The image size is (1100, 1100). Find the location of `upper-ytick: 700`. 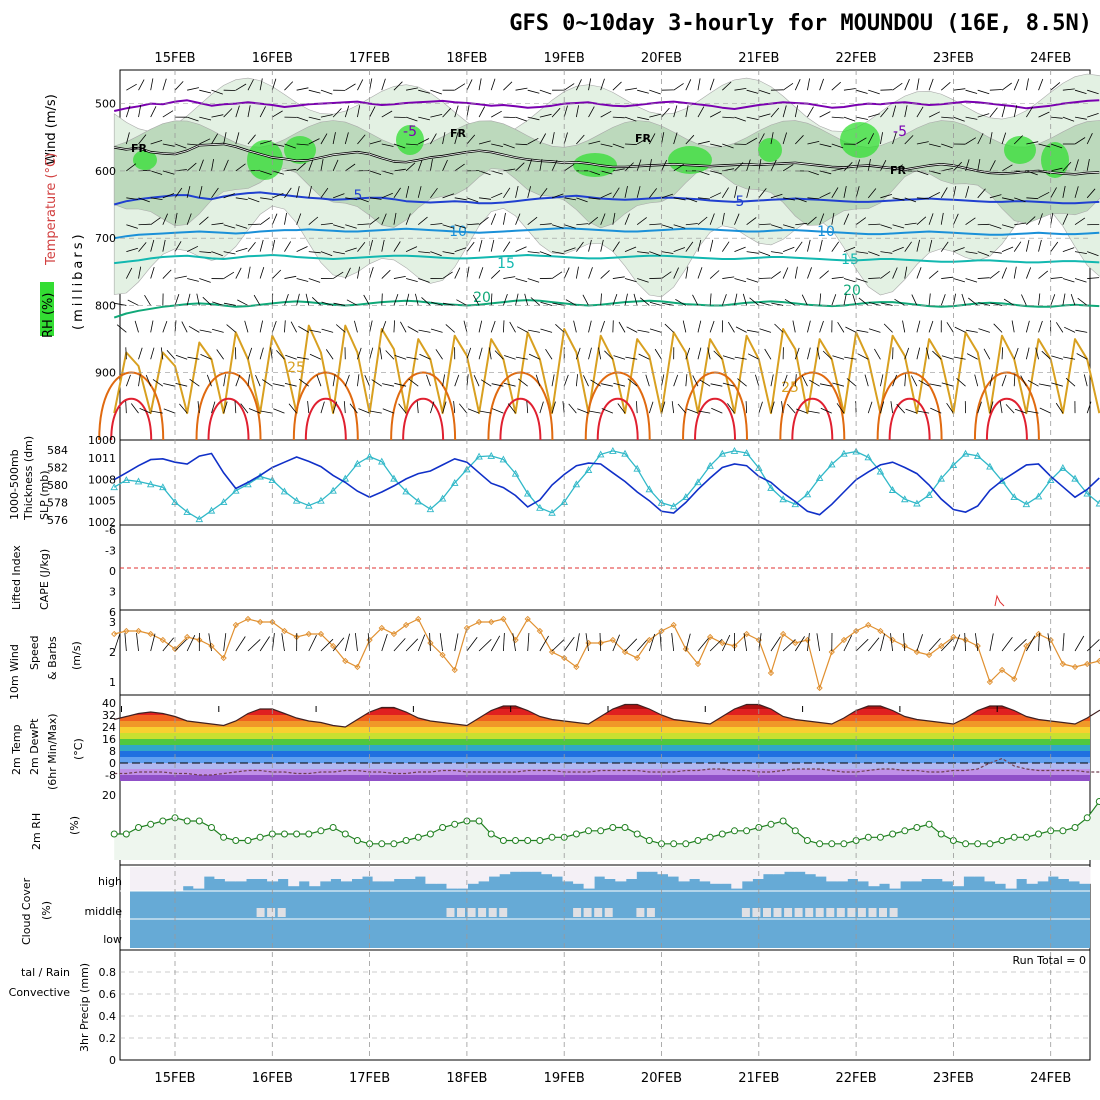

upper-ytick: 700 is located at coordinates (105, 238).